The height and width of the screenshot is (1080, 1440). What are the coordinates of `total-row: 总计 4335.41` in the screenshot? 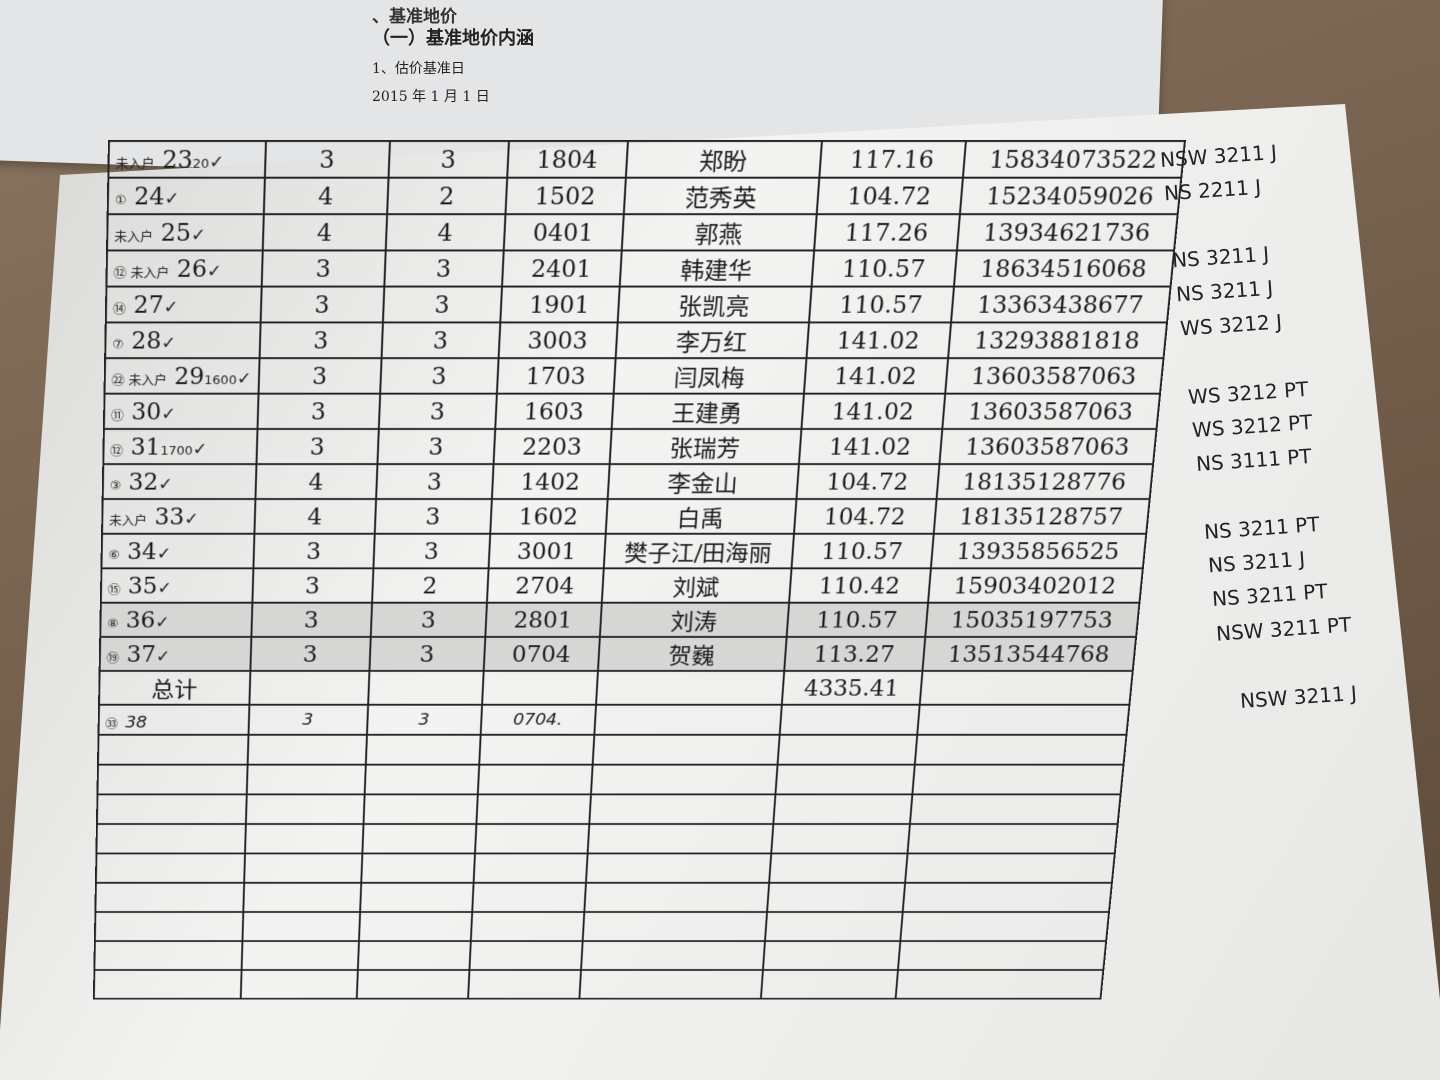 It's located at (616, 687).